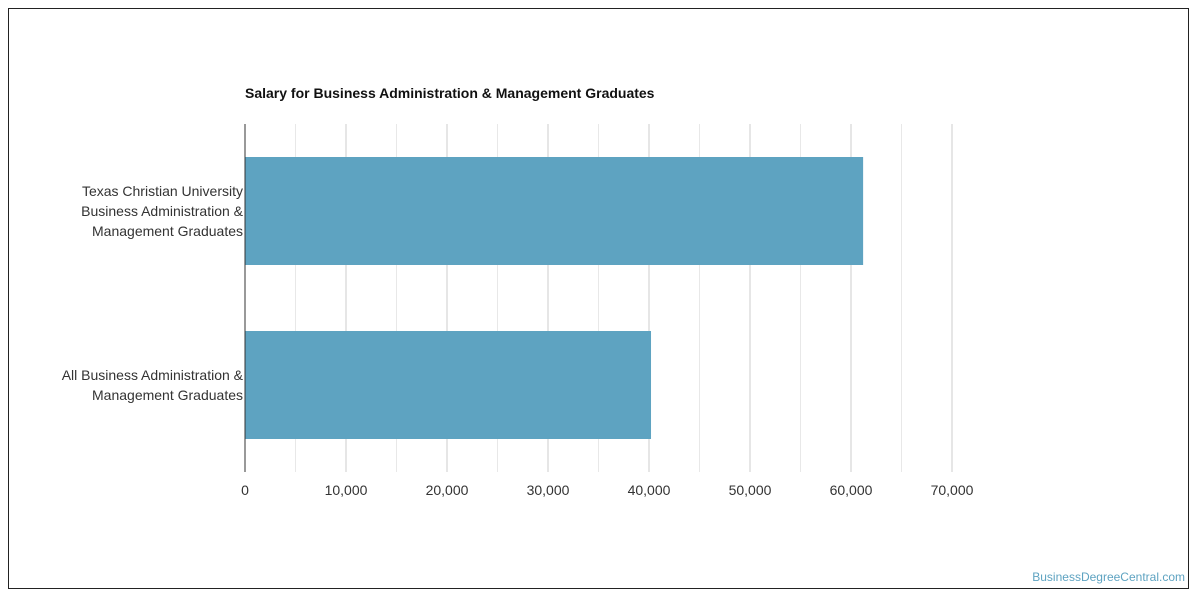  I want to click on category-label-line: All Business Administration &, so click(152, 375).